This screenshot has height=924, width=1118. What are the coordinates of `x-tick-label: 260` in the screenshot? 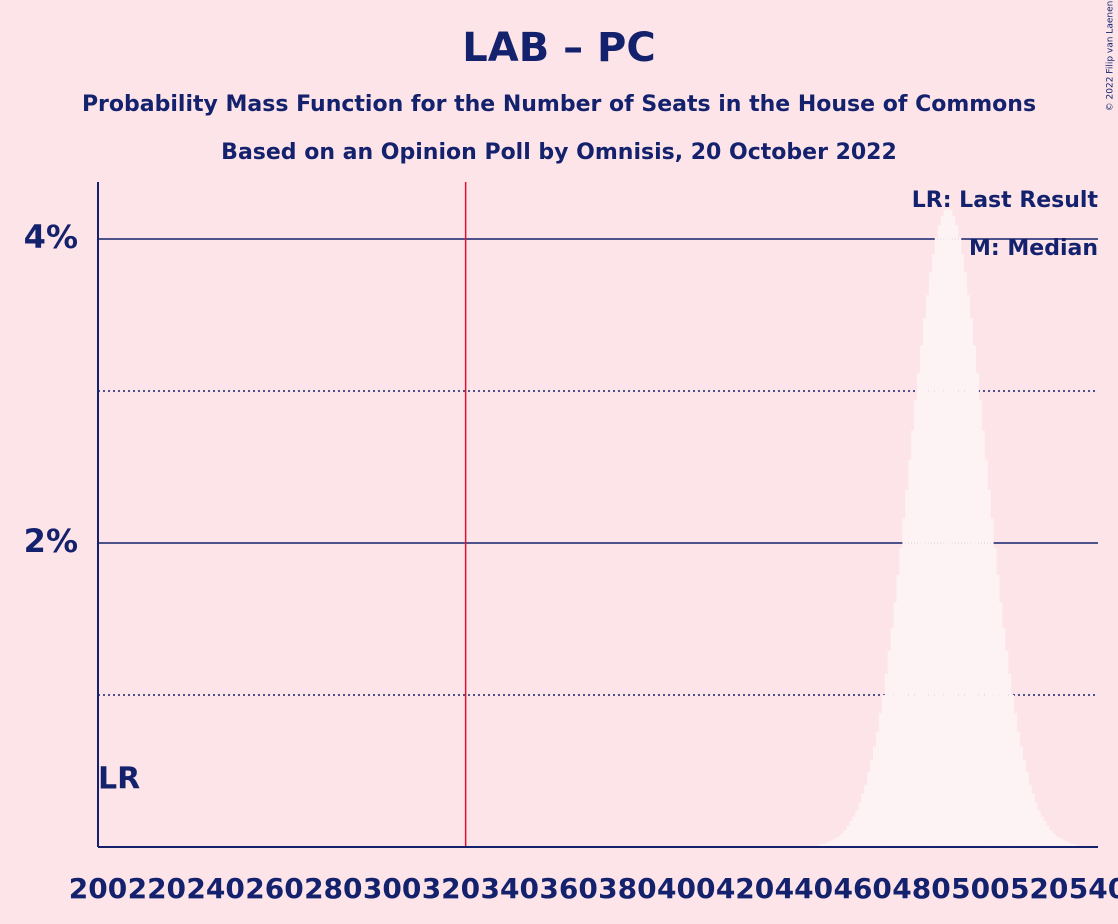 It's located at (274, 888).